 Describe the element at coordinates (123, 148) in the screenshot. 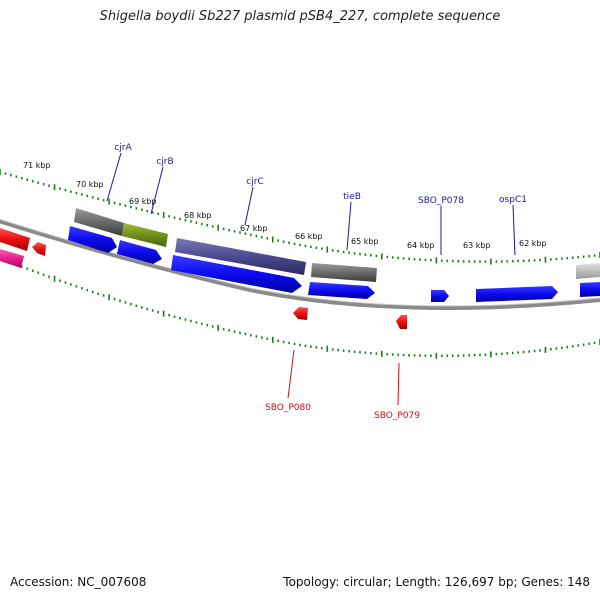

I see `gene-label: cjrA` at that location.